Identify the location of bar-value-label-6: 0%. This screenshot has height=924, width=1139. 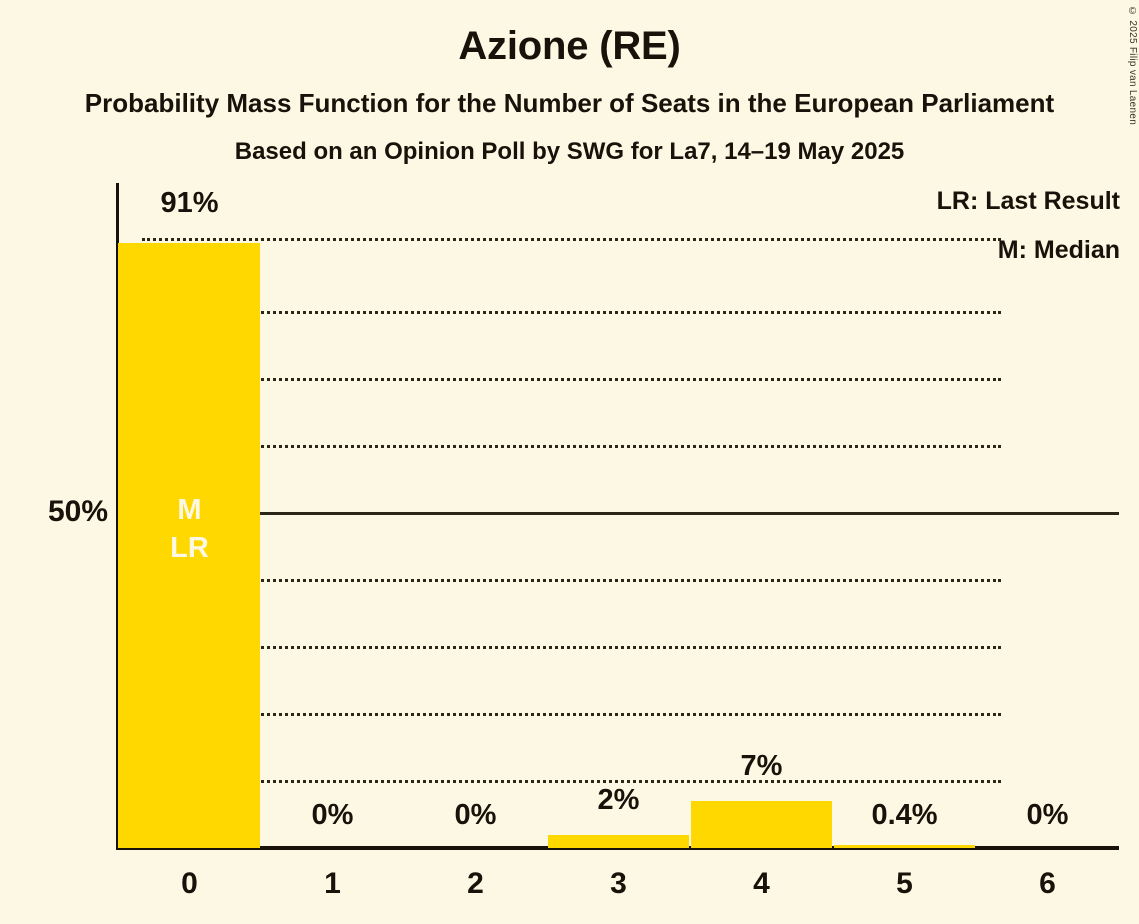
(1047, 815).